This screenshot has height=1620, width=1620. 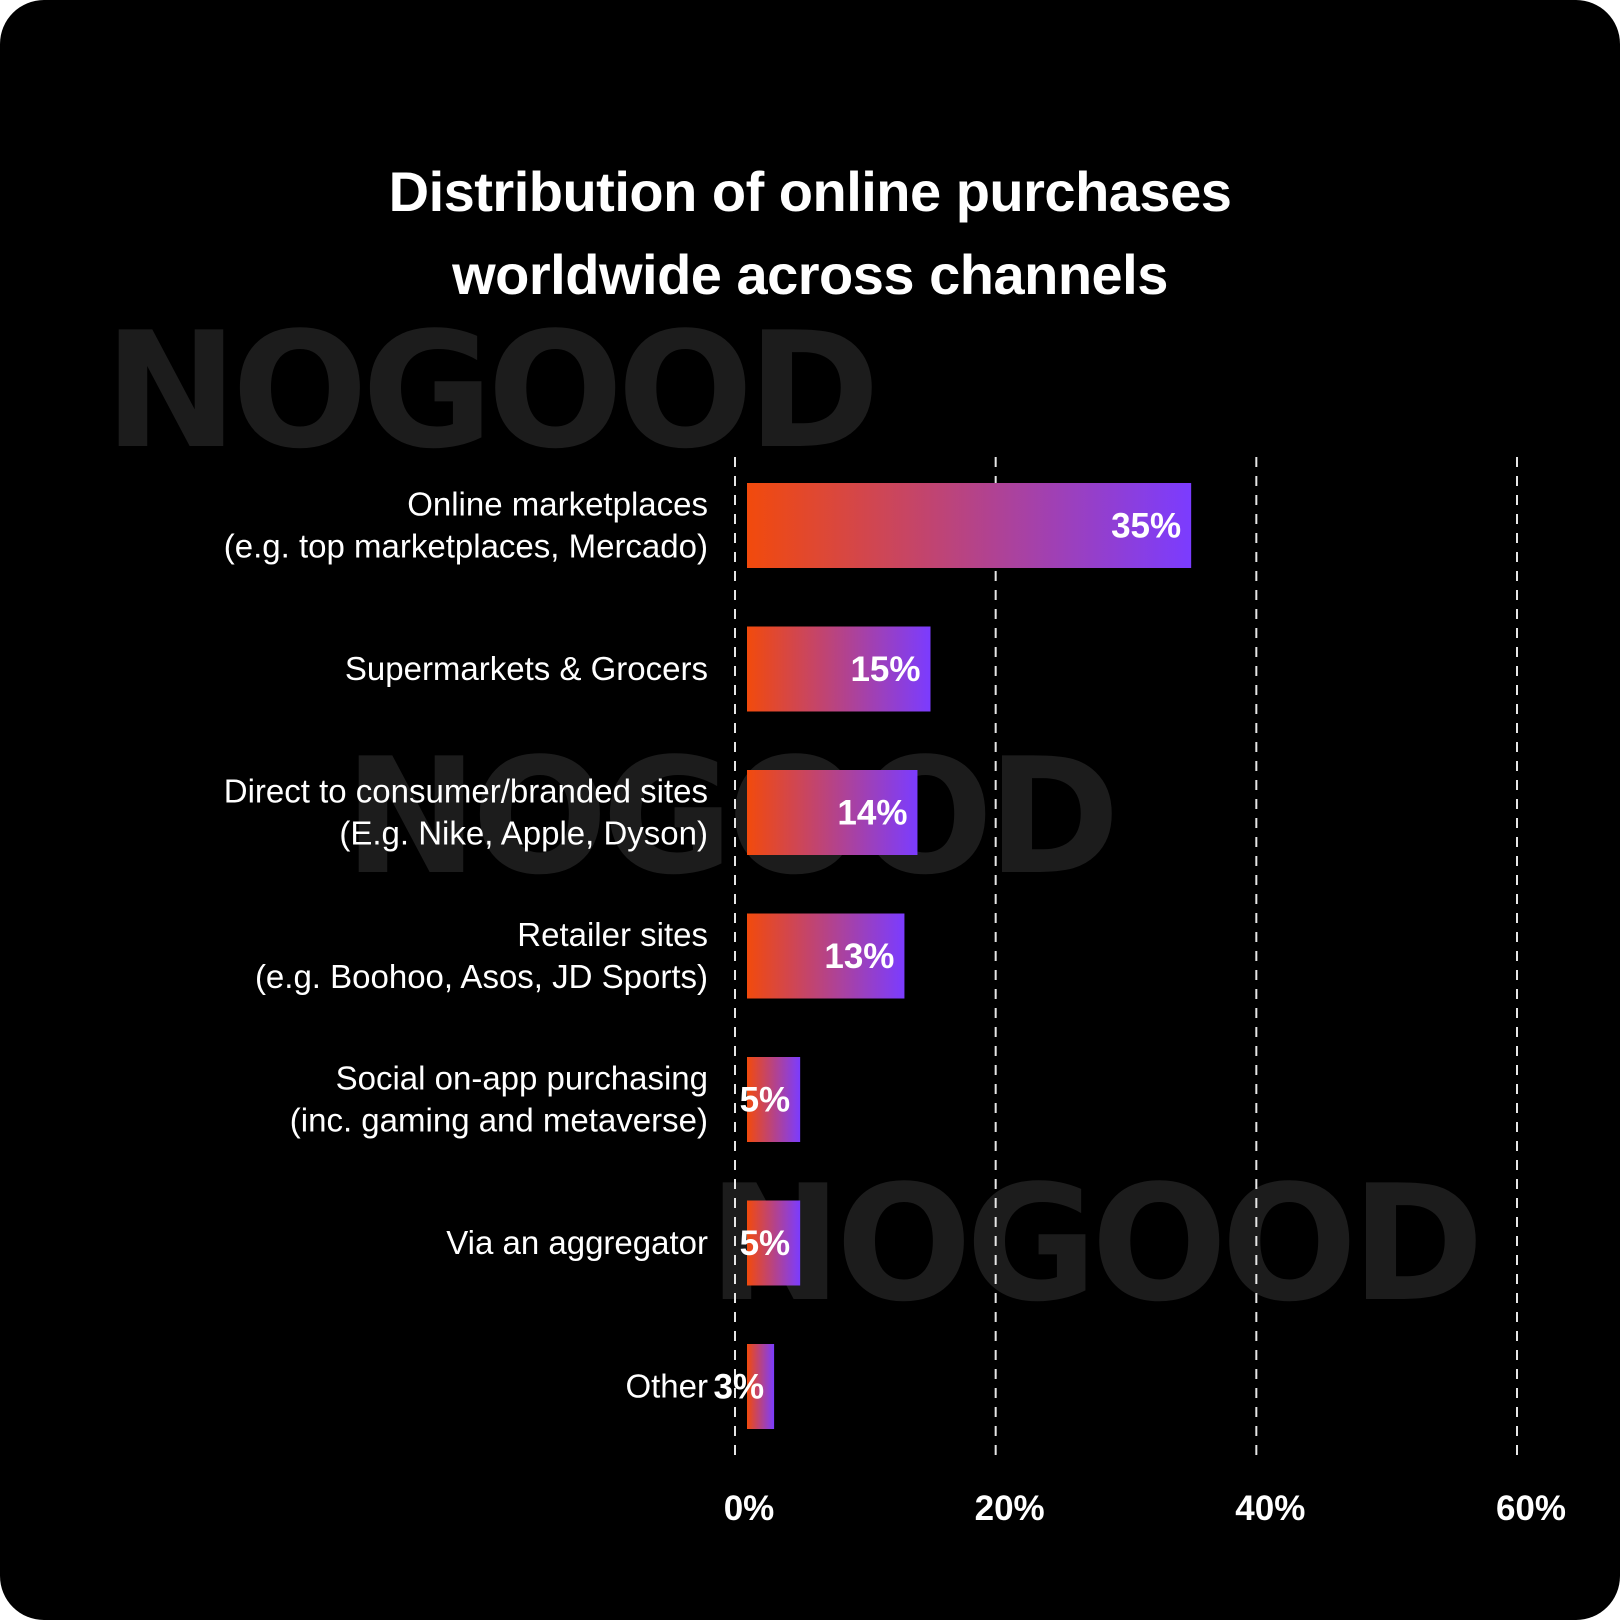 I want to click on category-label: Via an aggregator, so click(x=577, y=1242).